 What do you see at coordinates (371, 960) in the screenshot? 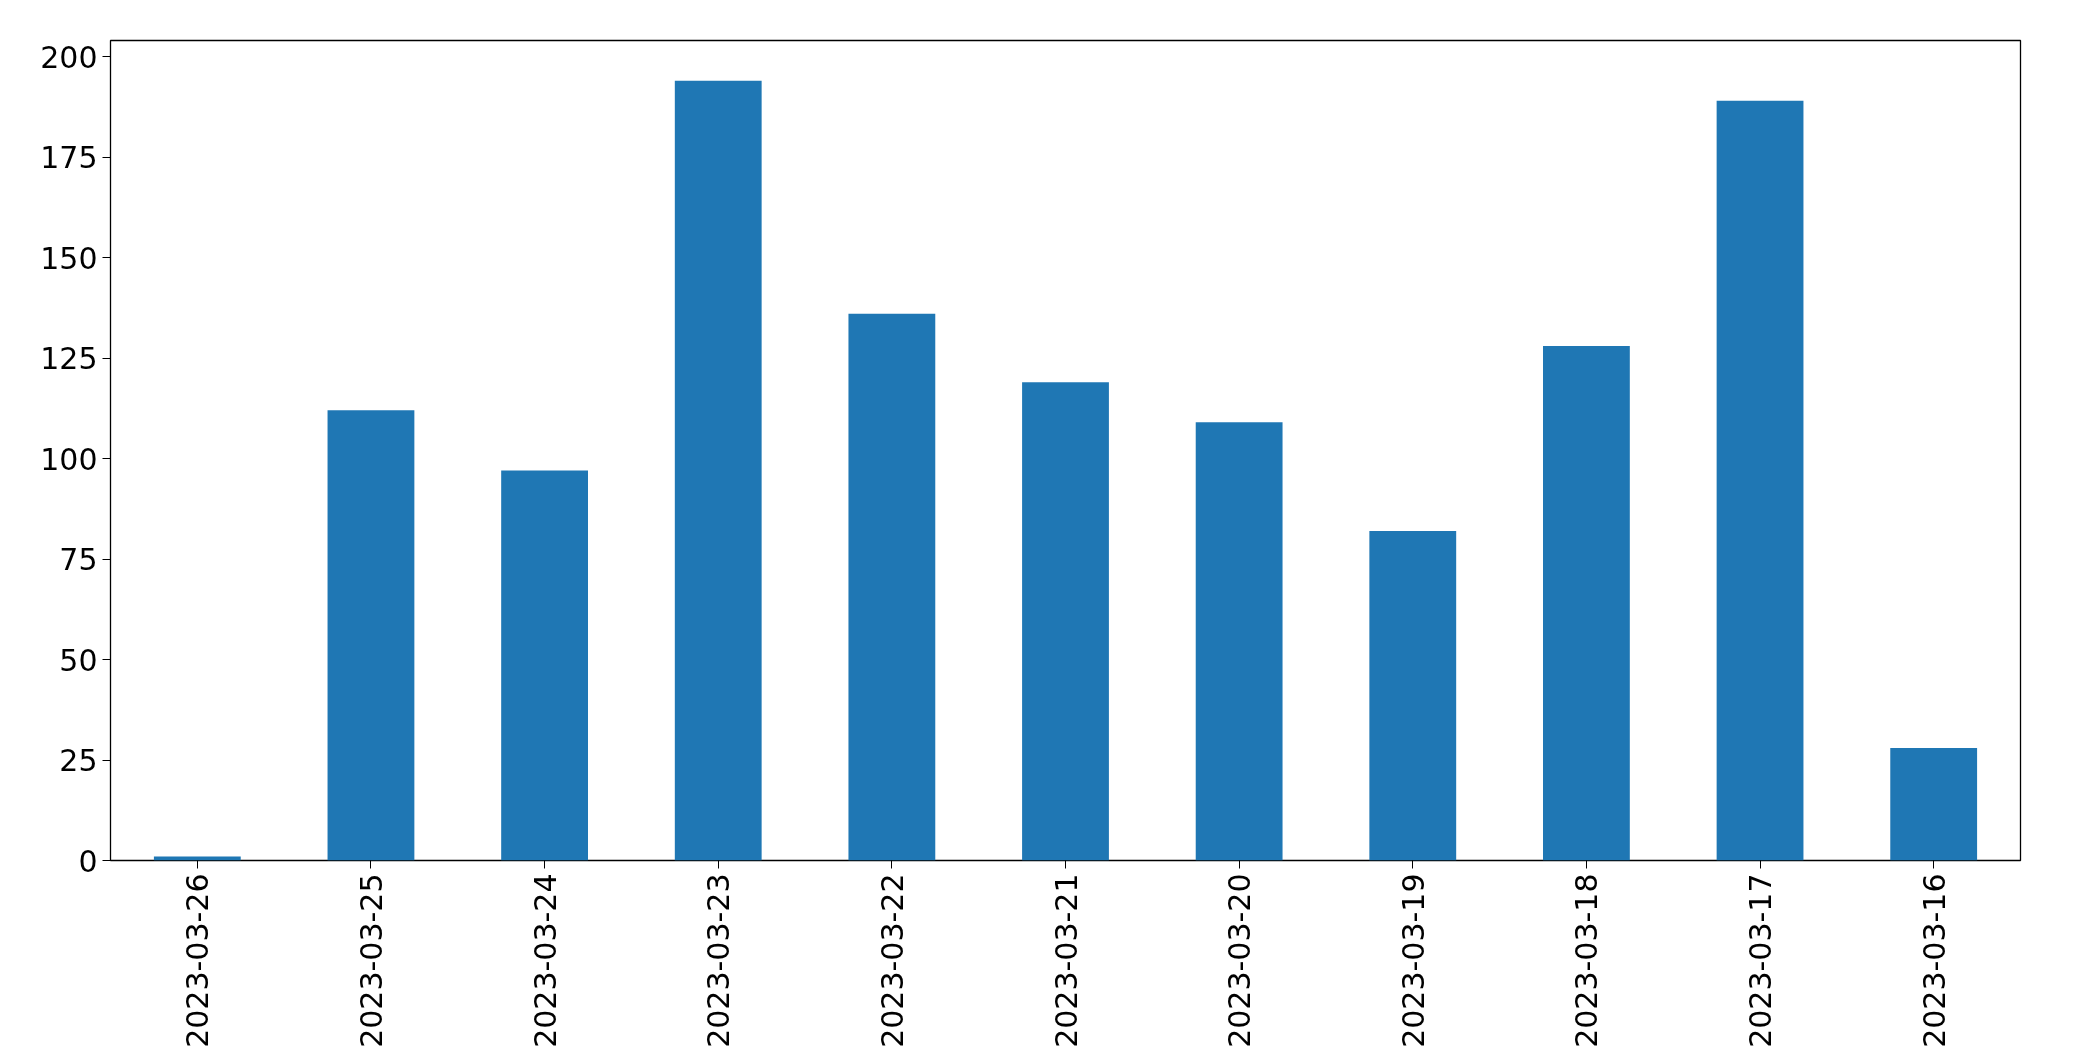
I see `x-tick-label: 2023-03-25` at bounding box center [371, 960].